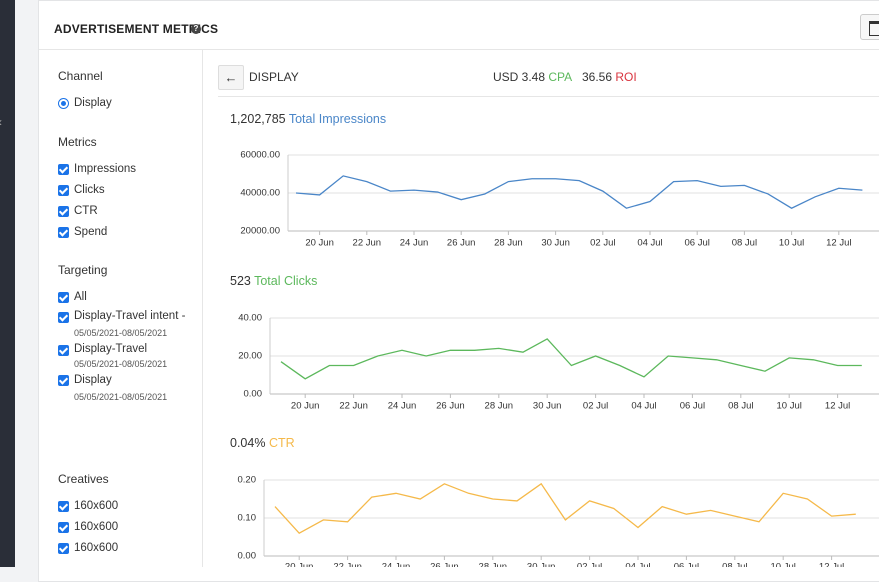 The image size is (879, 582). What do you see at coordinates (247, 443) in the screenshot?
I see `chart-title-value: 0.04%` at bounding box center [247, 443].